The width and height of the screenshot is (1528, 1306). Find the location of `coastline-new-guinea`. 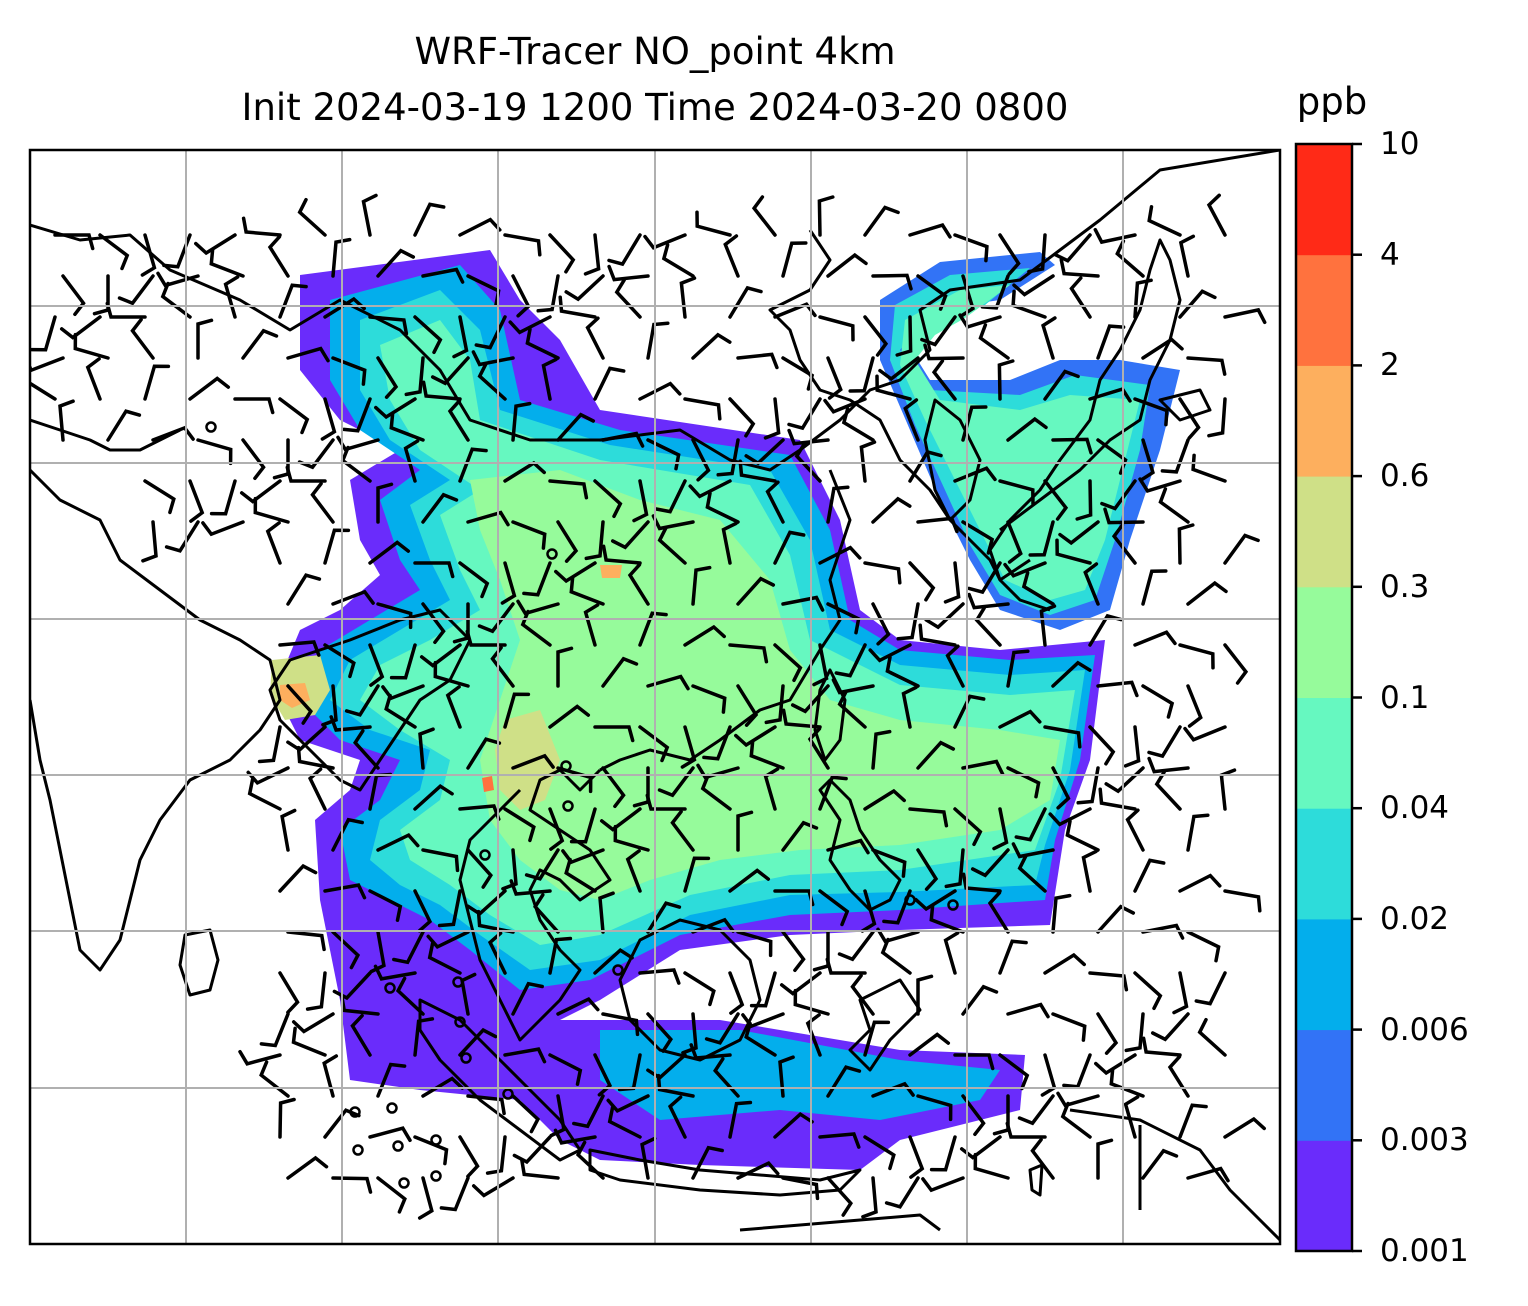

coastline-new-guinea is located at coordinates (1174, 1175).